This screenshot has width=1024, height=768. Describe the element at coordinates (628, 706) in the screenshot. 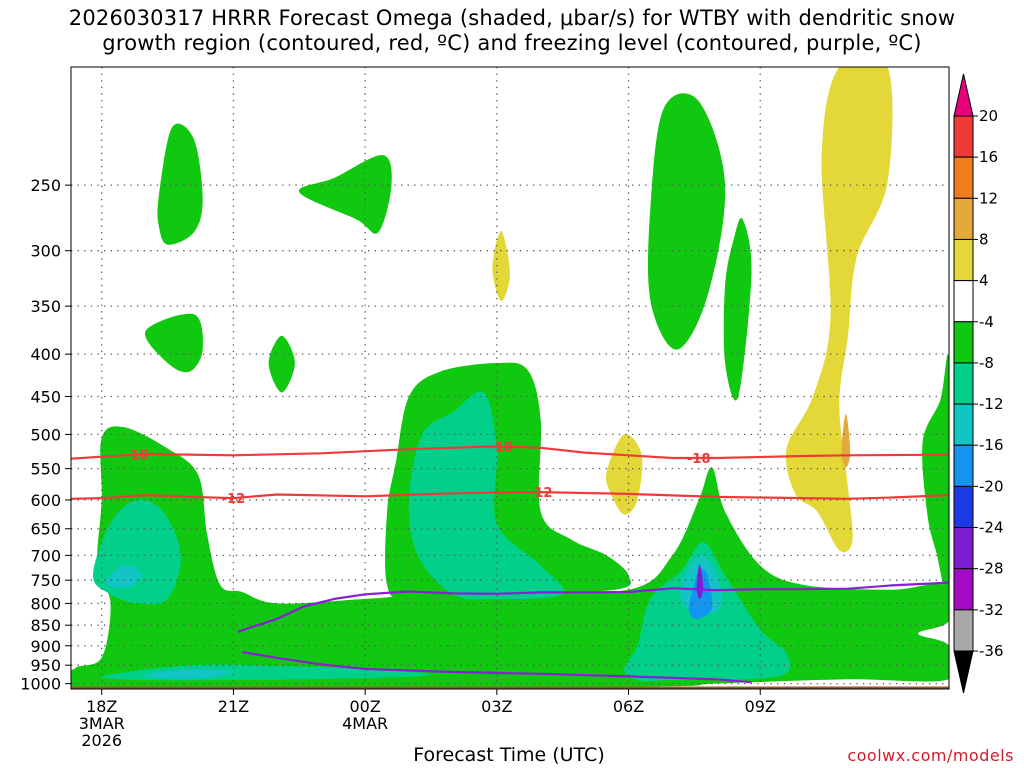

I see `x-tick-label: 06Z` at that location.